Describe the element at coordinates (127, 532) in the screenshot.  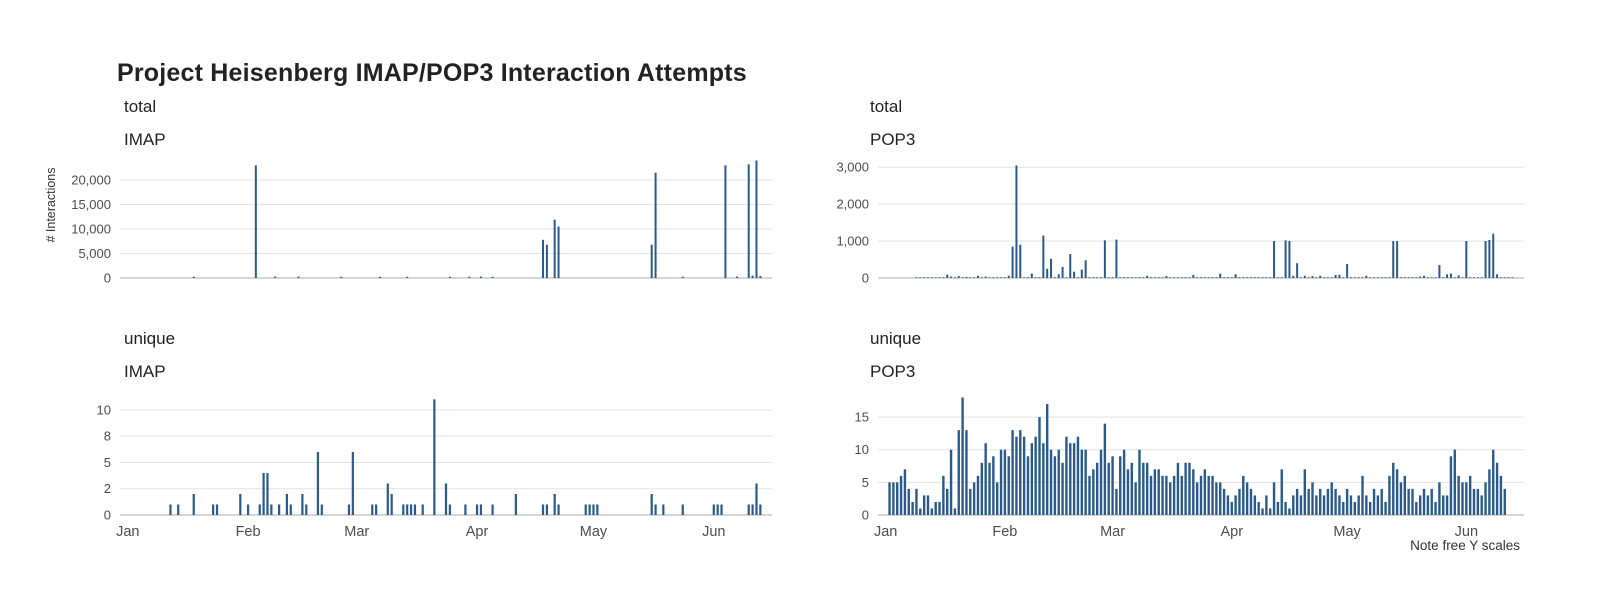
I see `x-tick-label: Jan` at that location.